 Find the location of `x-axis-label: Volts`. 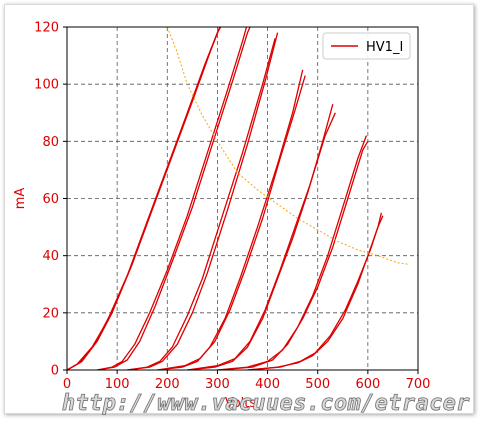

x-axis-label: Volts is located at coordinates (241, 403).